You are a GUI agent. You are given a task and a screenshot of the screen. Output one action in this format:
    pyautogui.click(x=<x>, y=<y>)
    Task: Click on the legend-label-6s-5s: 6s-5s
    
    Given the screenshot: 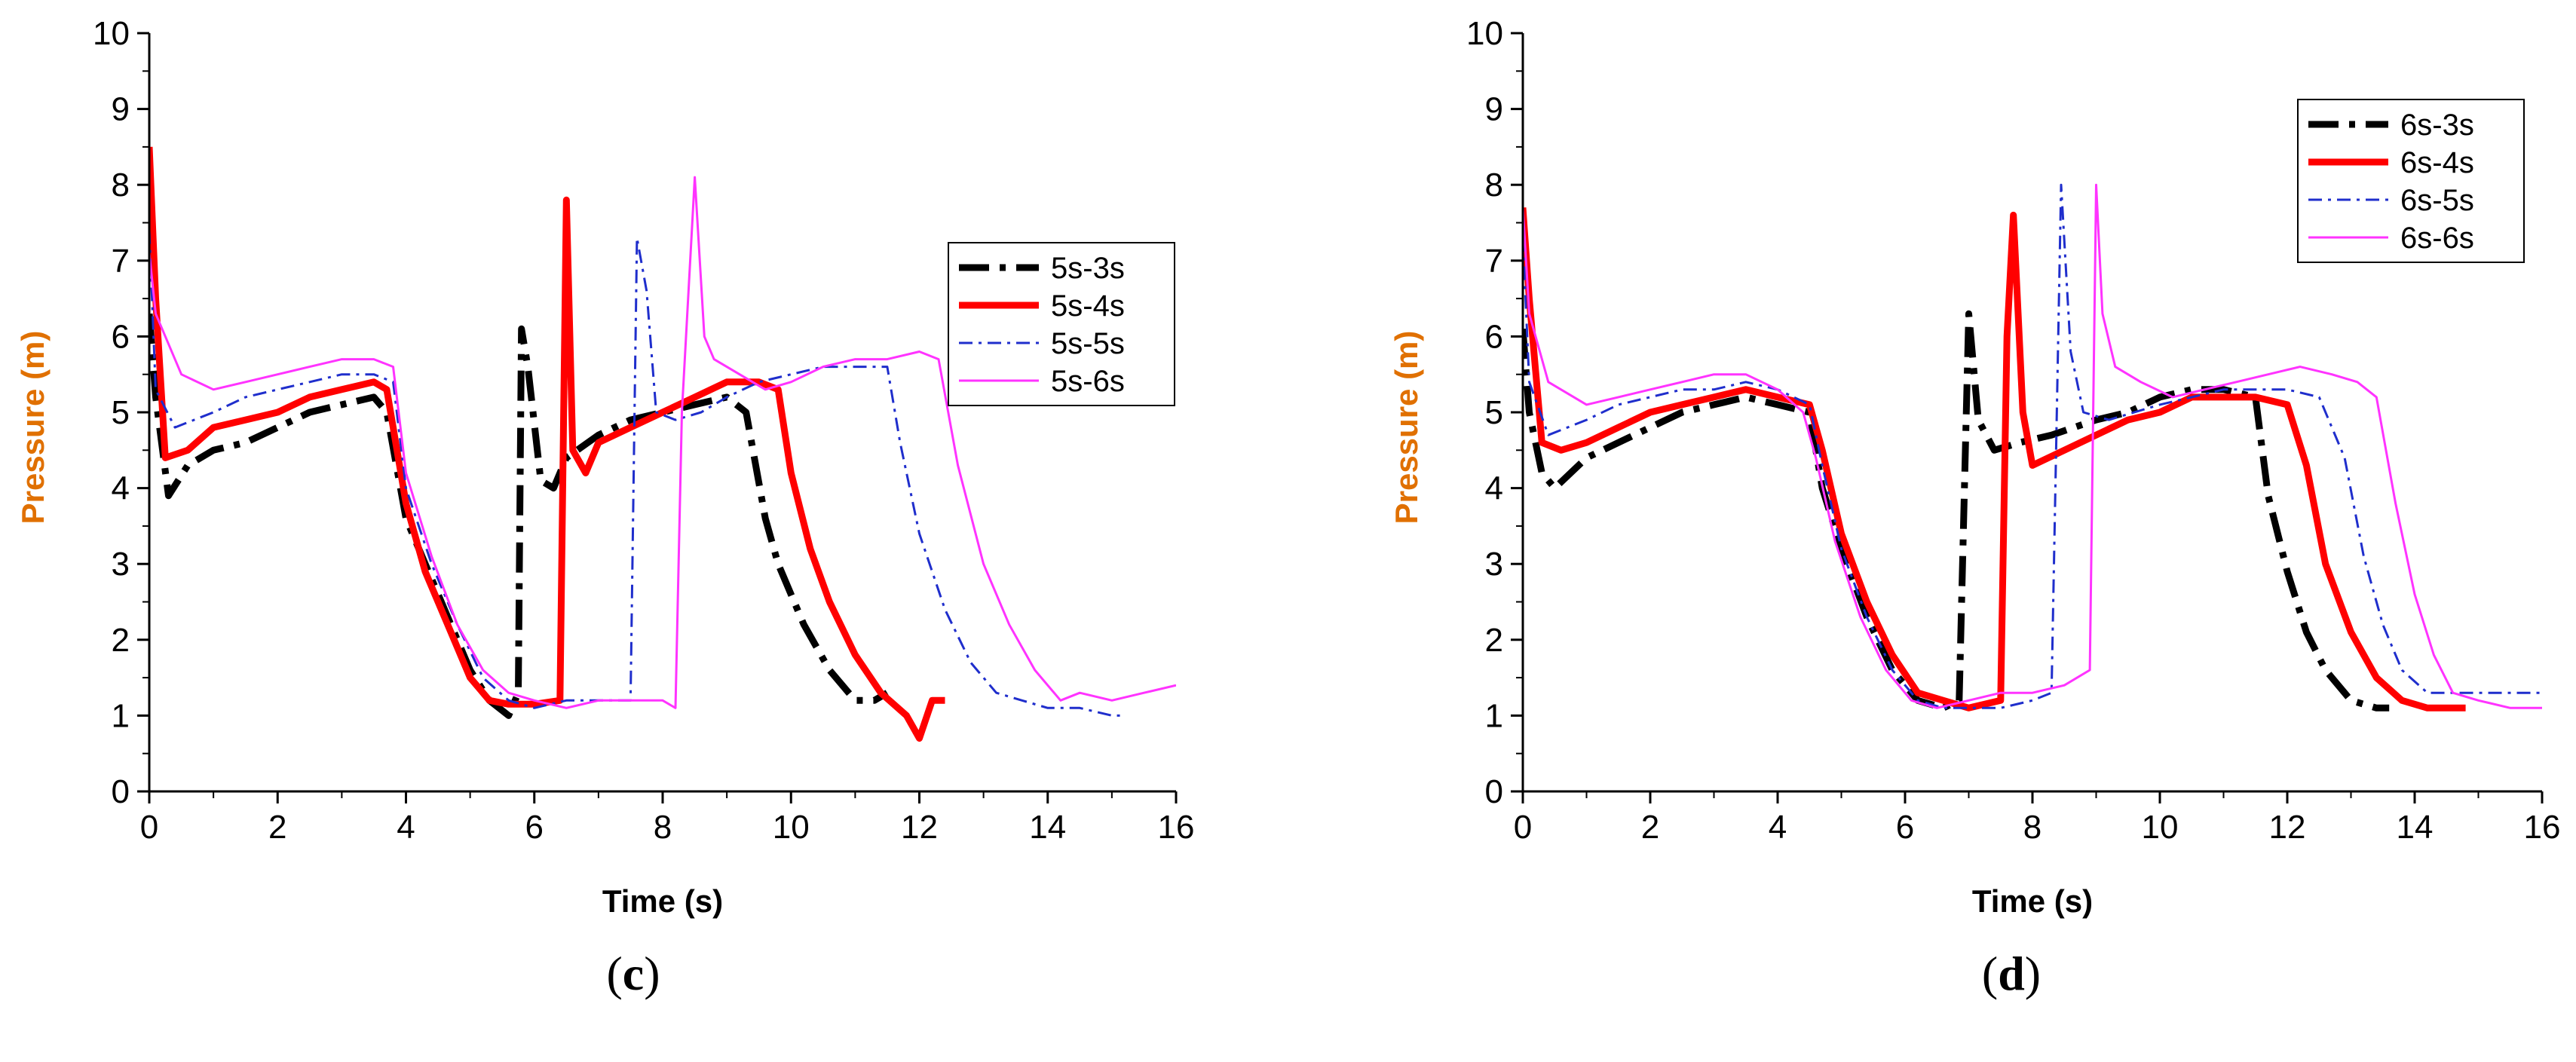 What is the action you would take?
    pyautogui.click(x=2437, y=200)
    